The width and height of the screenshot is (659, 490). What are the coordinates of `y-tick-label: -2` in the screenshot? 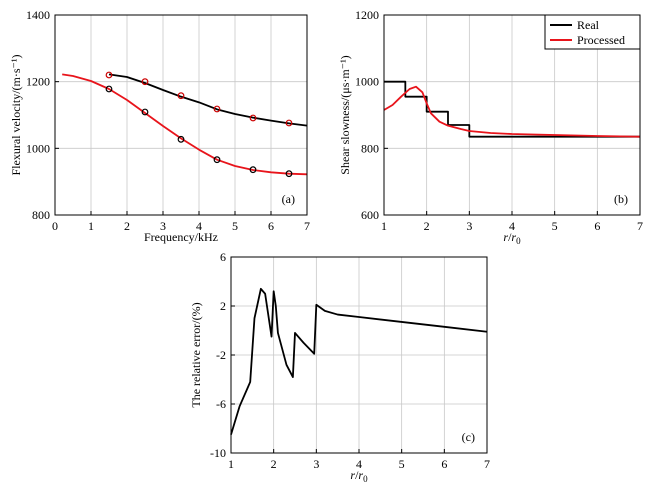 It's located at (221, 355).